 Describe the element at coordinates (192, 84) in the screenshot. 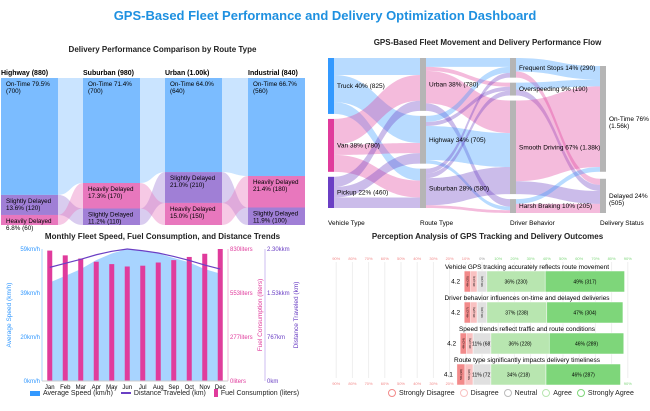

I see `segment-label: On-Time 64.0%` at that location.